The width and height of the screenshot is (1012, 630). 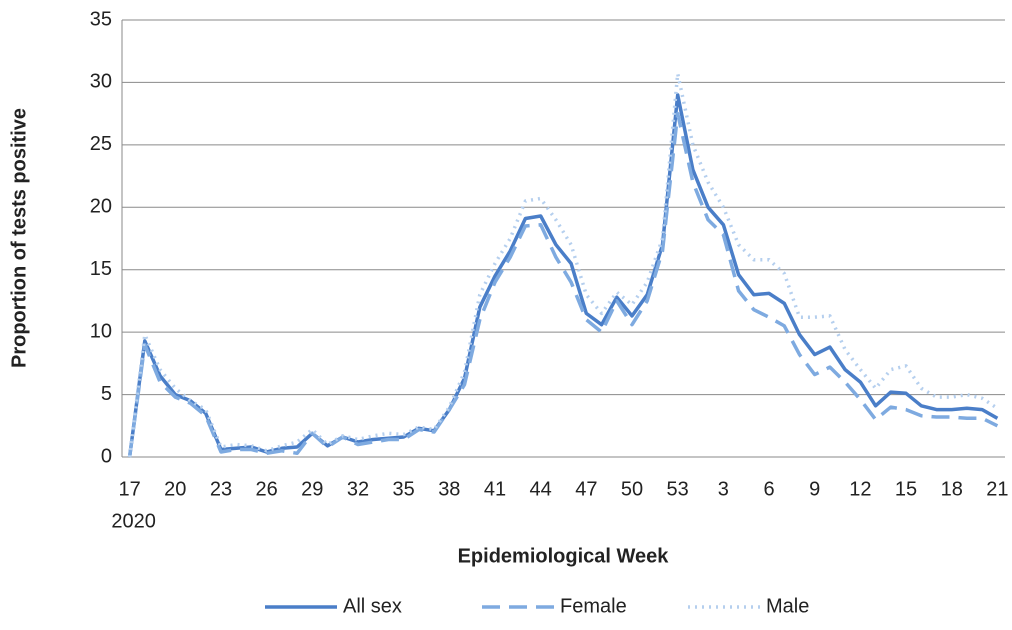 What do you see at coordinates (267, 489) in the screenshot?
I see `x-tick-label: 26` at bounding box center [267, 489].